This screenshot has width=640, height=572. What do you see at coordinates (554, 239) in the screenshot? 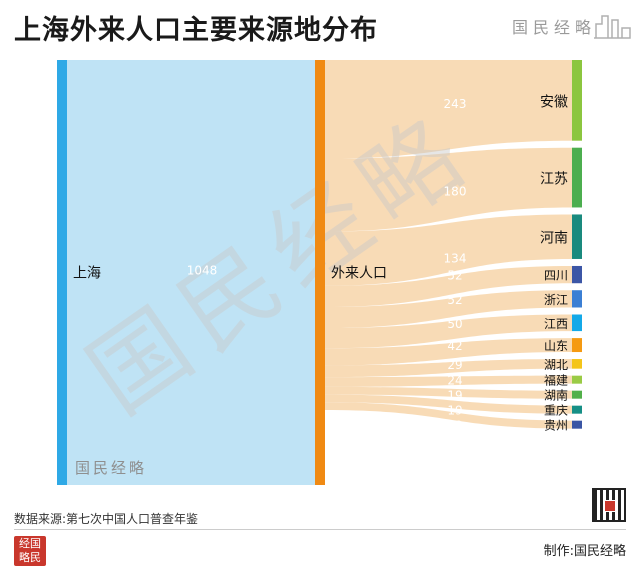
I see `target-node-label: 河南` at bounding box center [554, 239].